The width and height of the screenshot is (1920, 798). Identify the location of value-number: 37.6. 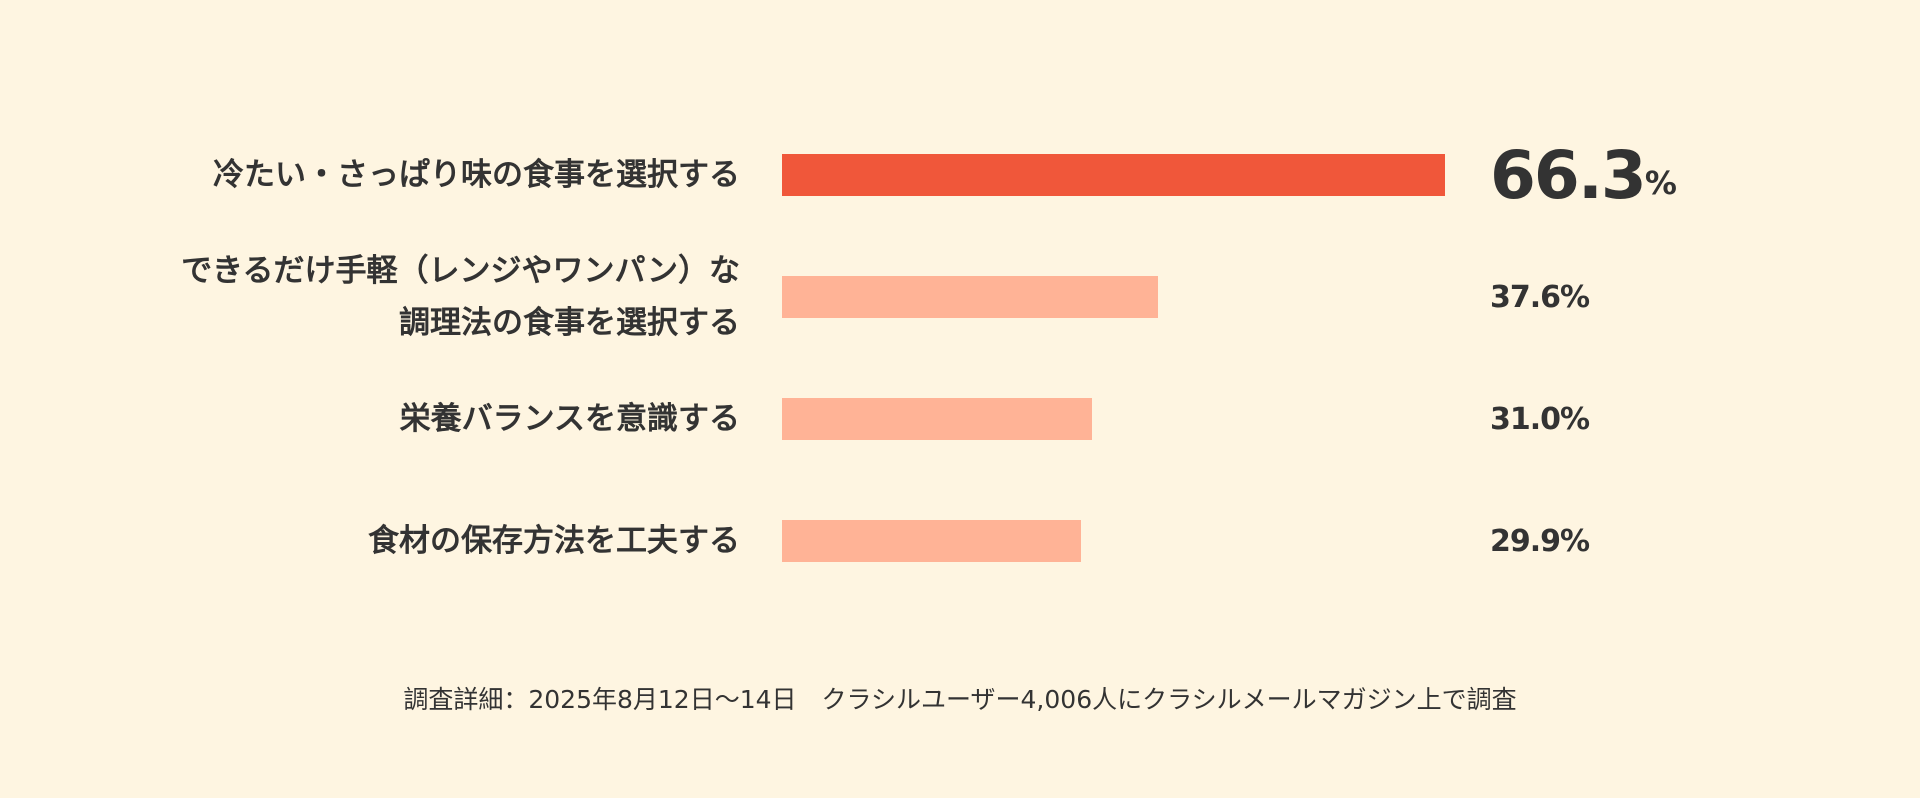
(1525, 297).